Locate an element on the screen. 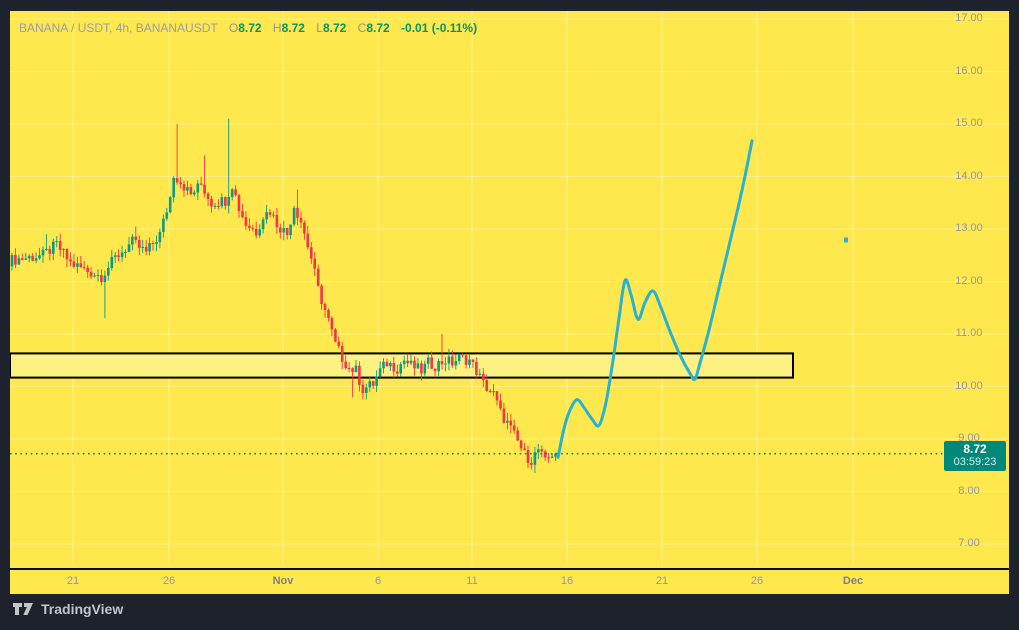 The width and height of the screenshot is (1019, 630). low-label: L is located at coordinates (319, 28).